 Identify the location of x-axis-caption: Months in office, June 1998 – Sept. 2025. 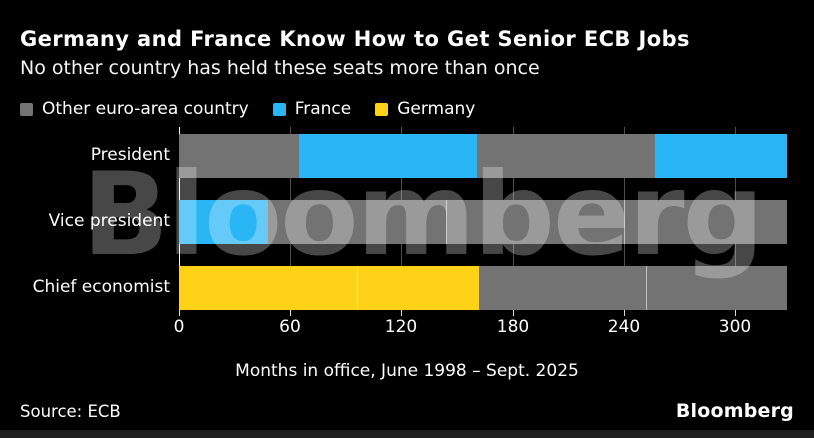
(407, 371).